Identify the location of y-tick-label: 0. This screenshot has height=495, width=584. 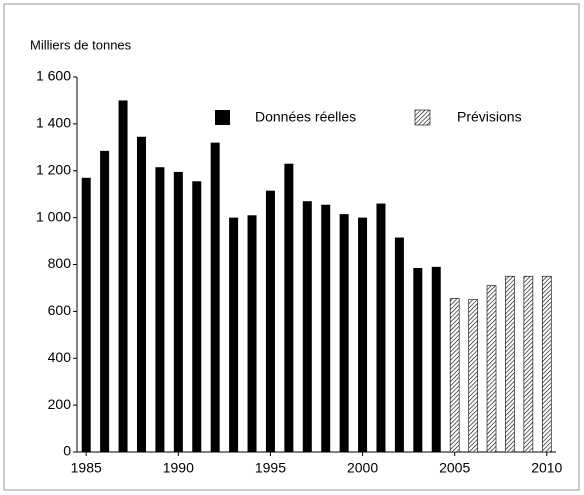
(67, 451).